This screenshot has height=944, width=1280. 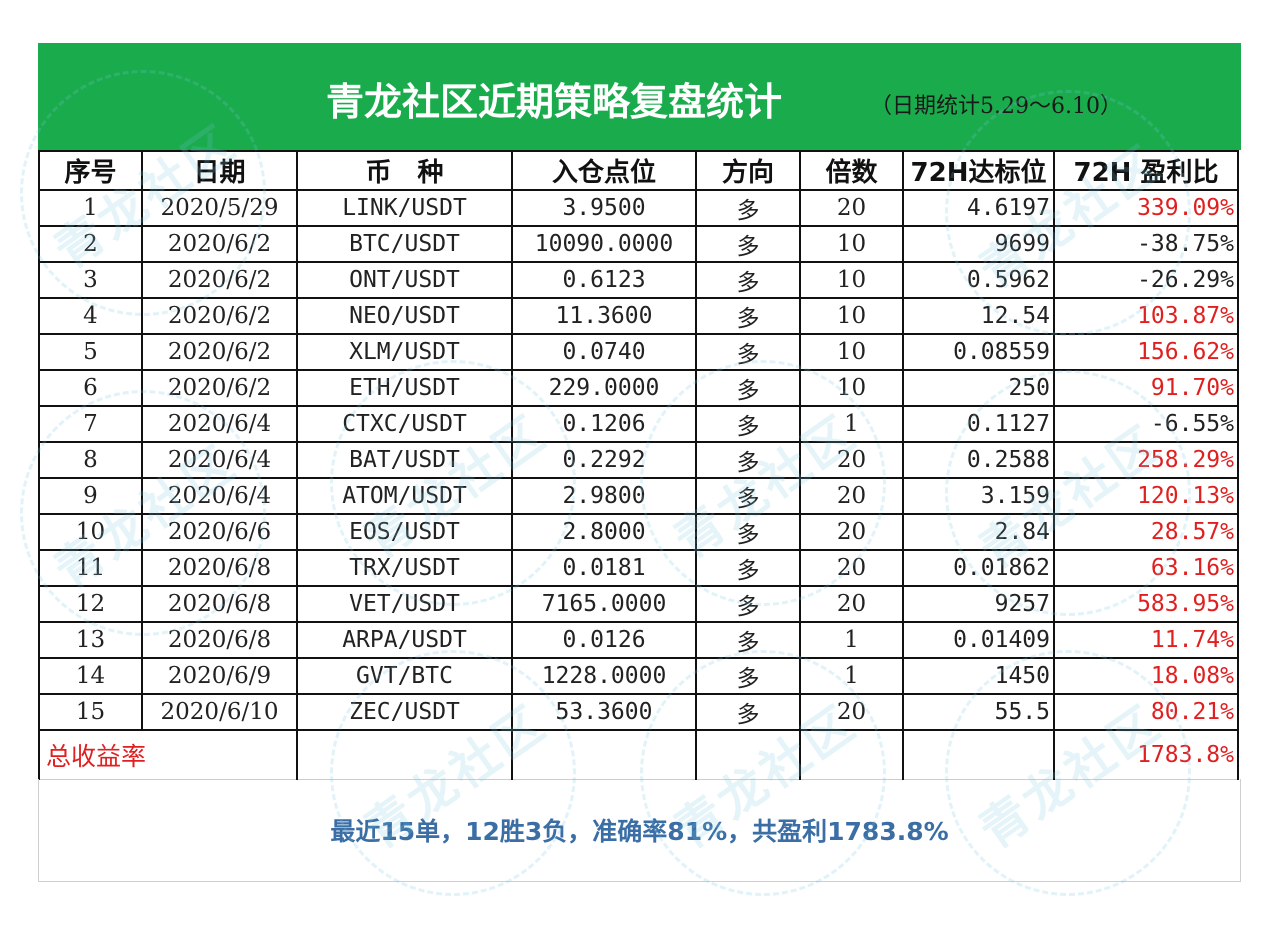 What do you see at coordinates (1146, 280) in the screenshot?
I see `cell-profit: -26.29%` at bounding box center [1146, 280].